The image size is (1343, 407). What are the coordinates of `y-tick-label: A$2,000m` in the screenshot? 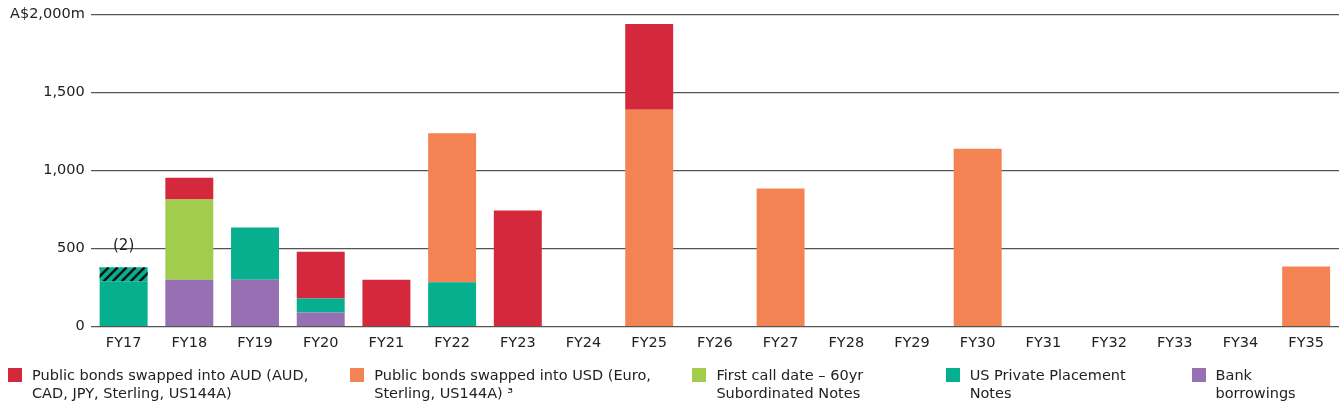 It's located at (47, 13).